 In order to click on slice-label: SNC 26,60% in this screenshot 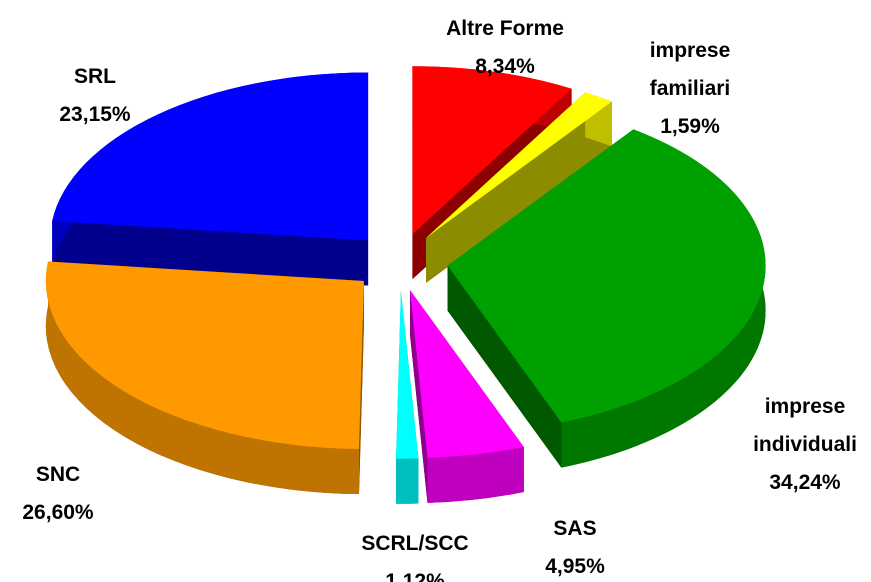, I will do `click(59, 494)`.